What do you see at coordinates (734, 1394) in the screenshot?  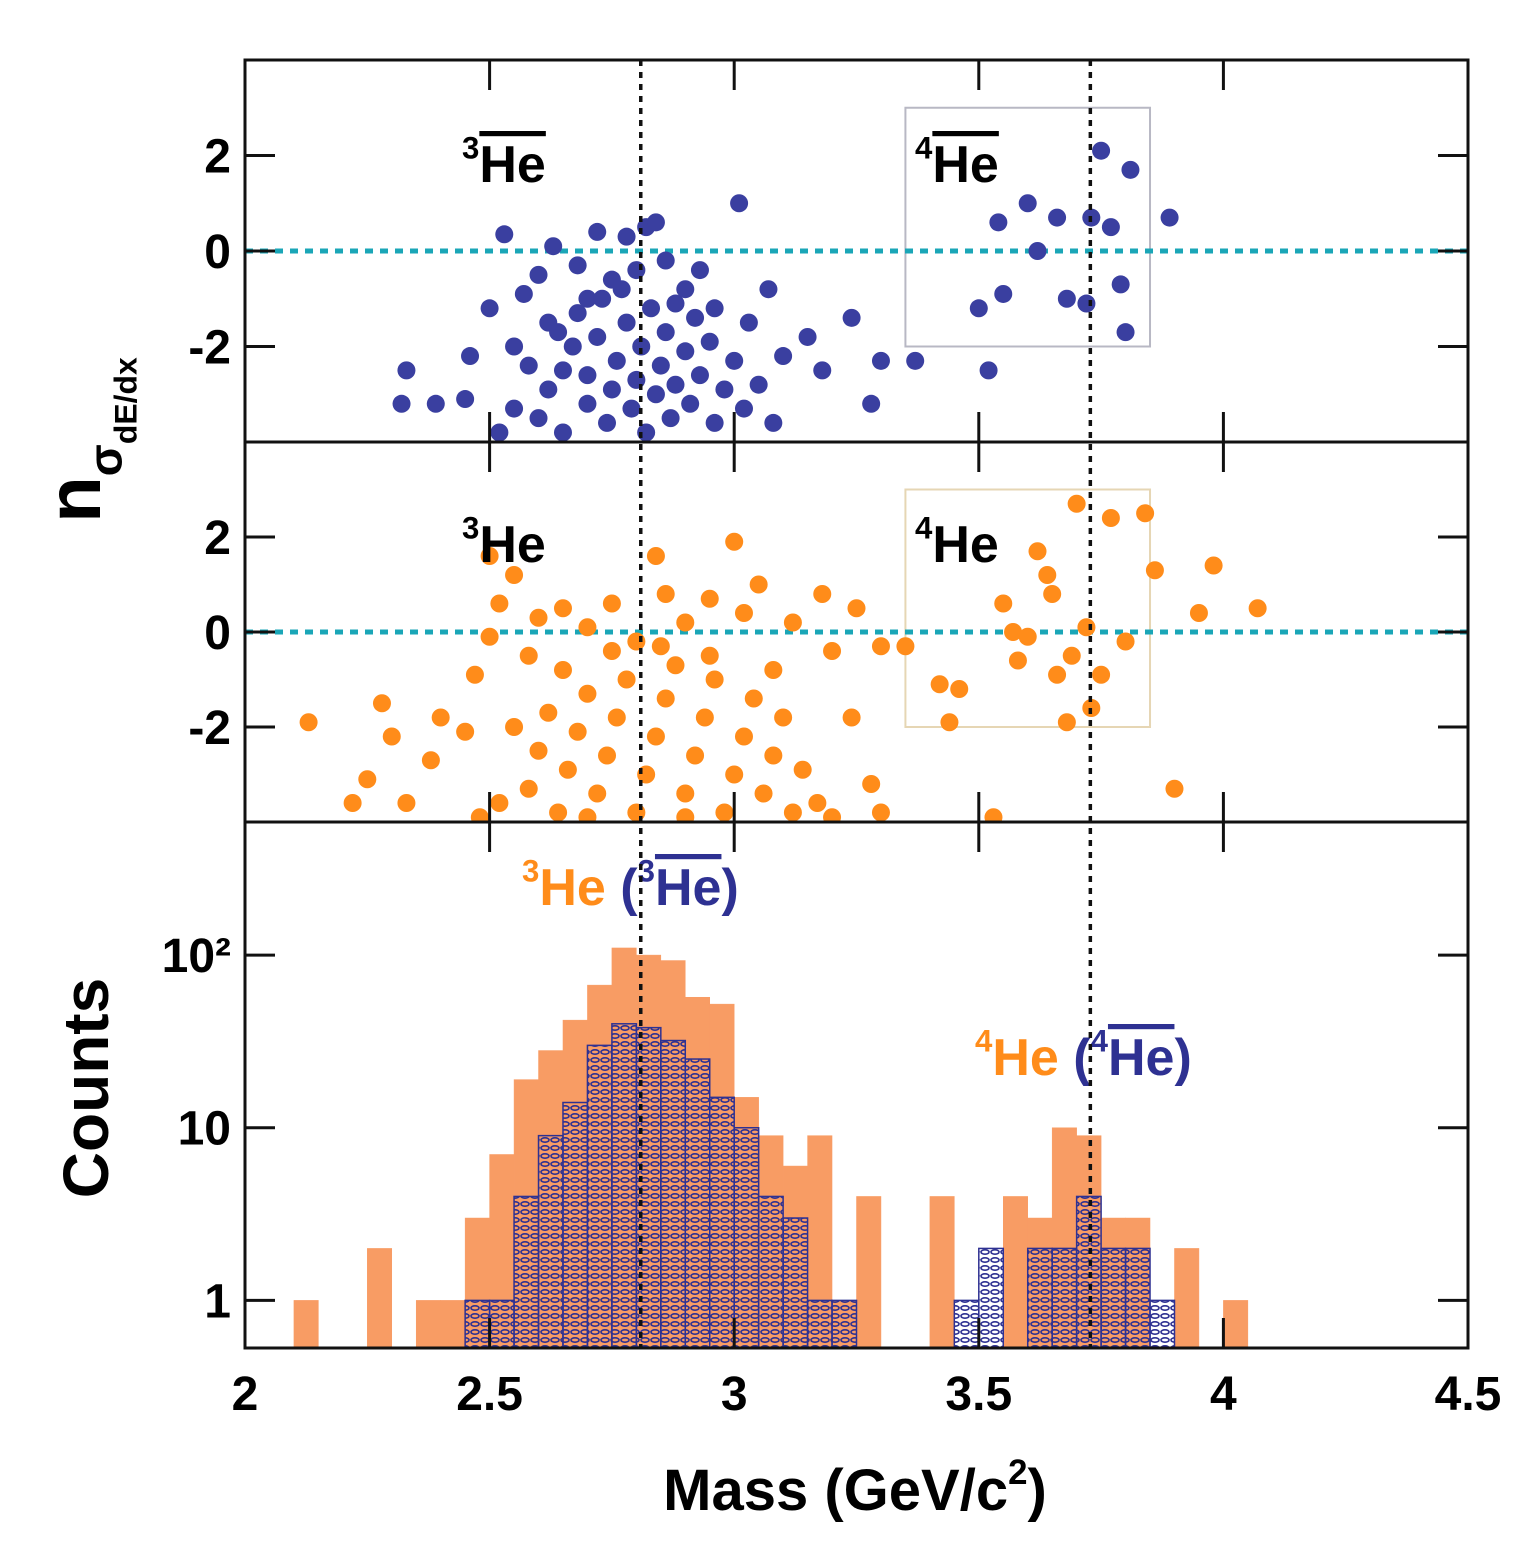 I see `x-tick-label: 3` at bounding box center [734, 1394].